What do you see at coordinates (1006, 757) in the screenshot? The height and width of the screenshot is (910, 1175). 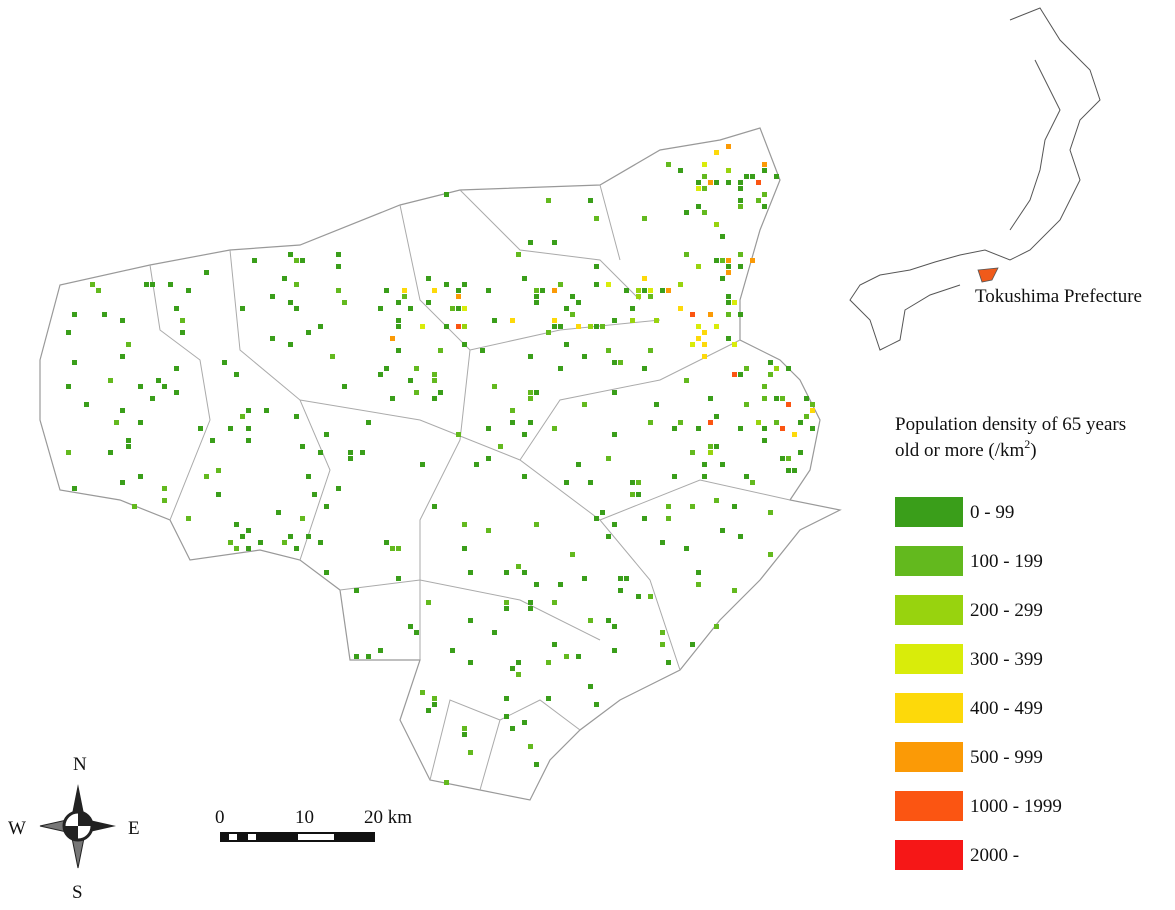 I see `legend-label: 500 - 999` at bounding box center [1006, 757].